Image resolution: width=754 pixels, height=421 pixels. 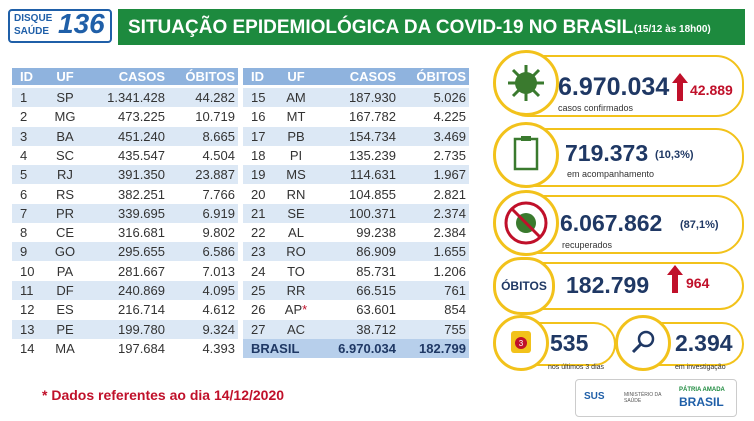 What do you see at coordinates (449, 233) in the screenshot?
I see `table-cell: 2.384` at bounding box center [449, 233].